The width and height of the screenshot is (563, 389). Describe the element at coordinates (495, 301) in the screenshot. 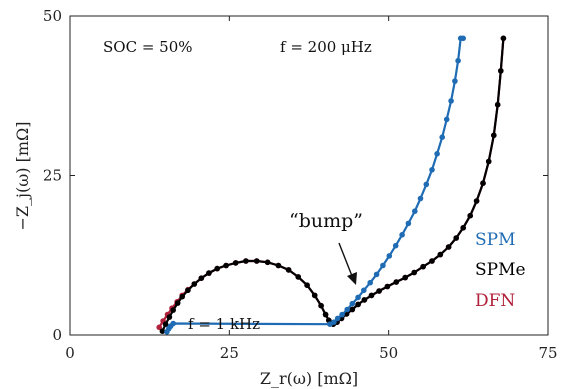

I see `legend-dfn: DFN` at that location.